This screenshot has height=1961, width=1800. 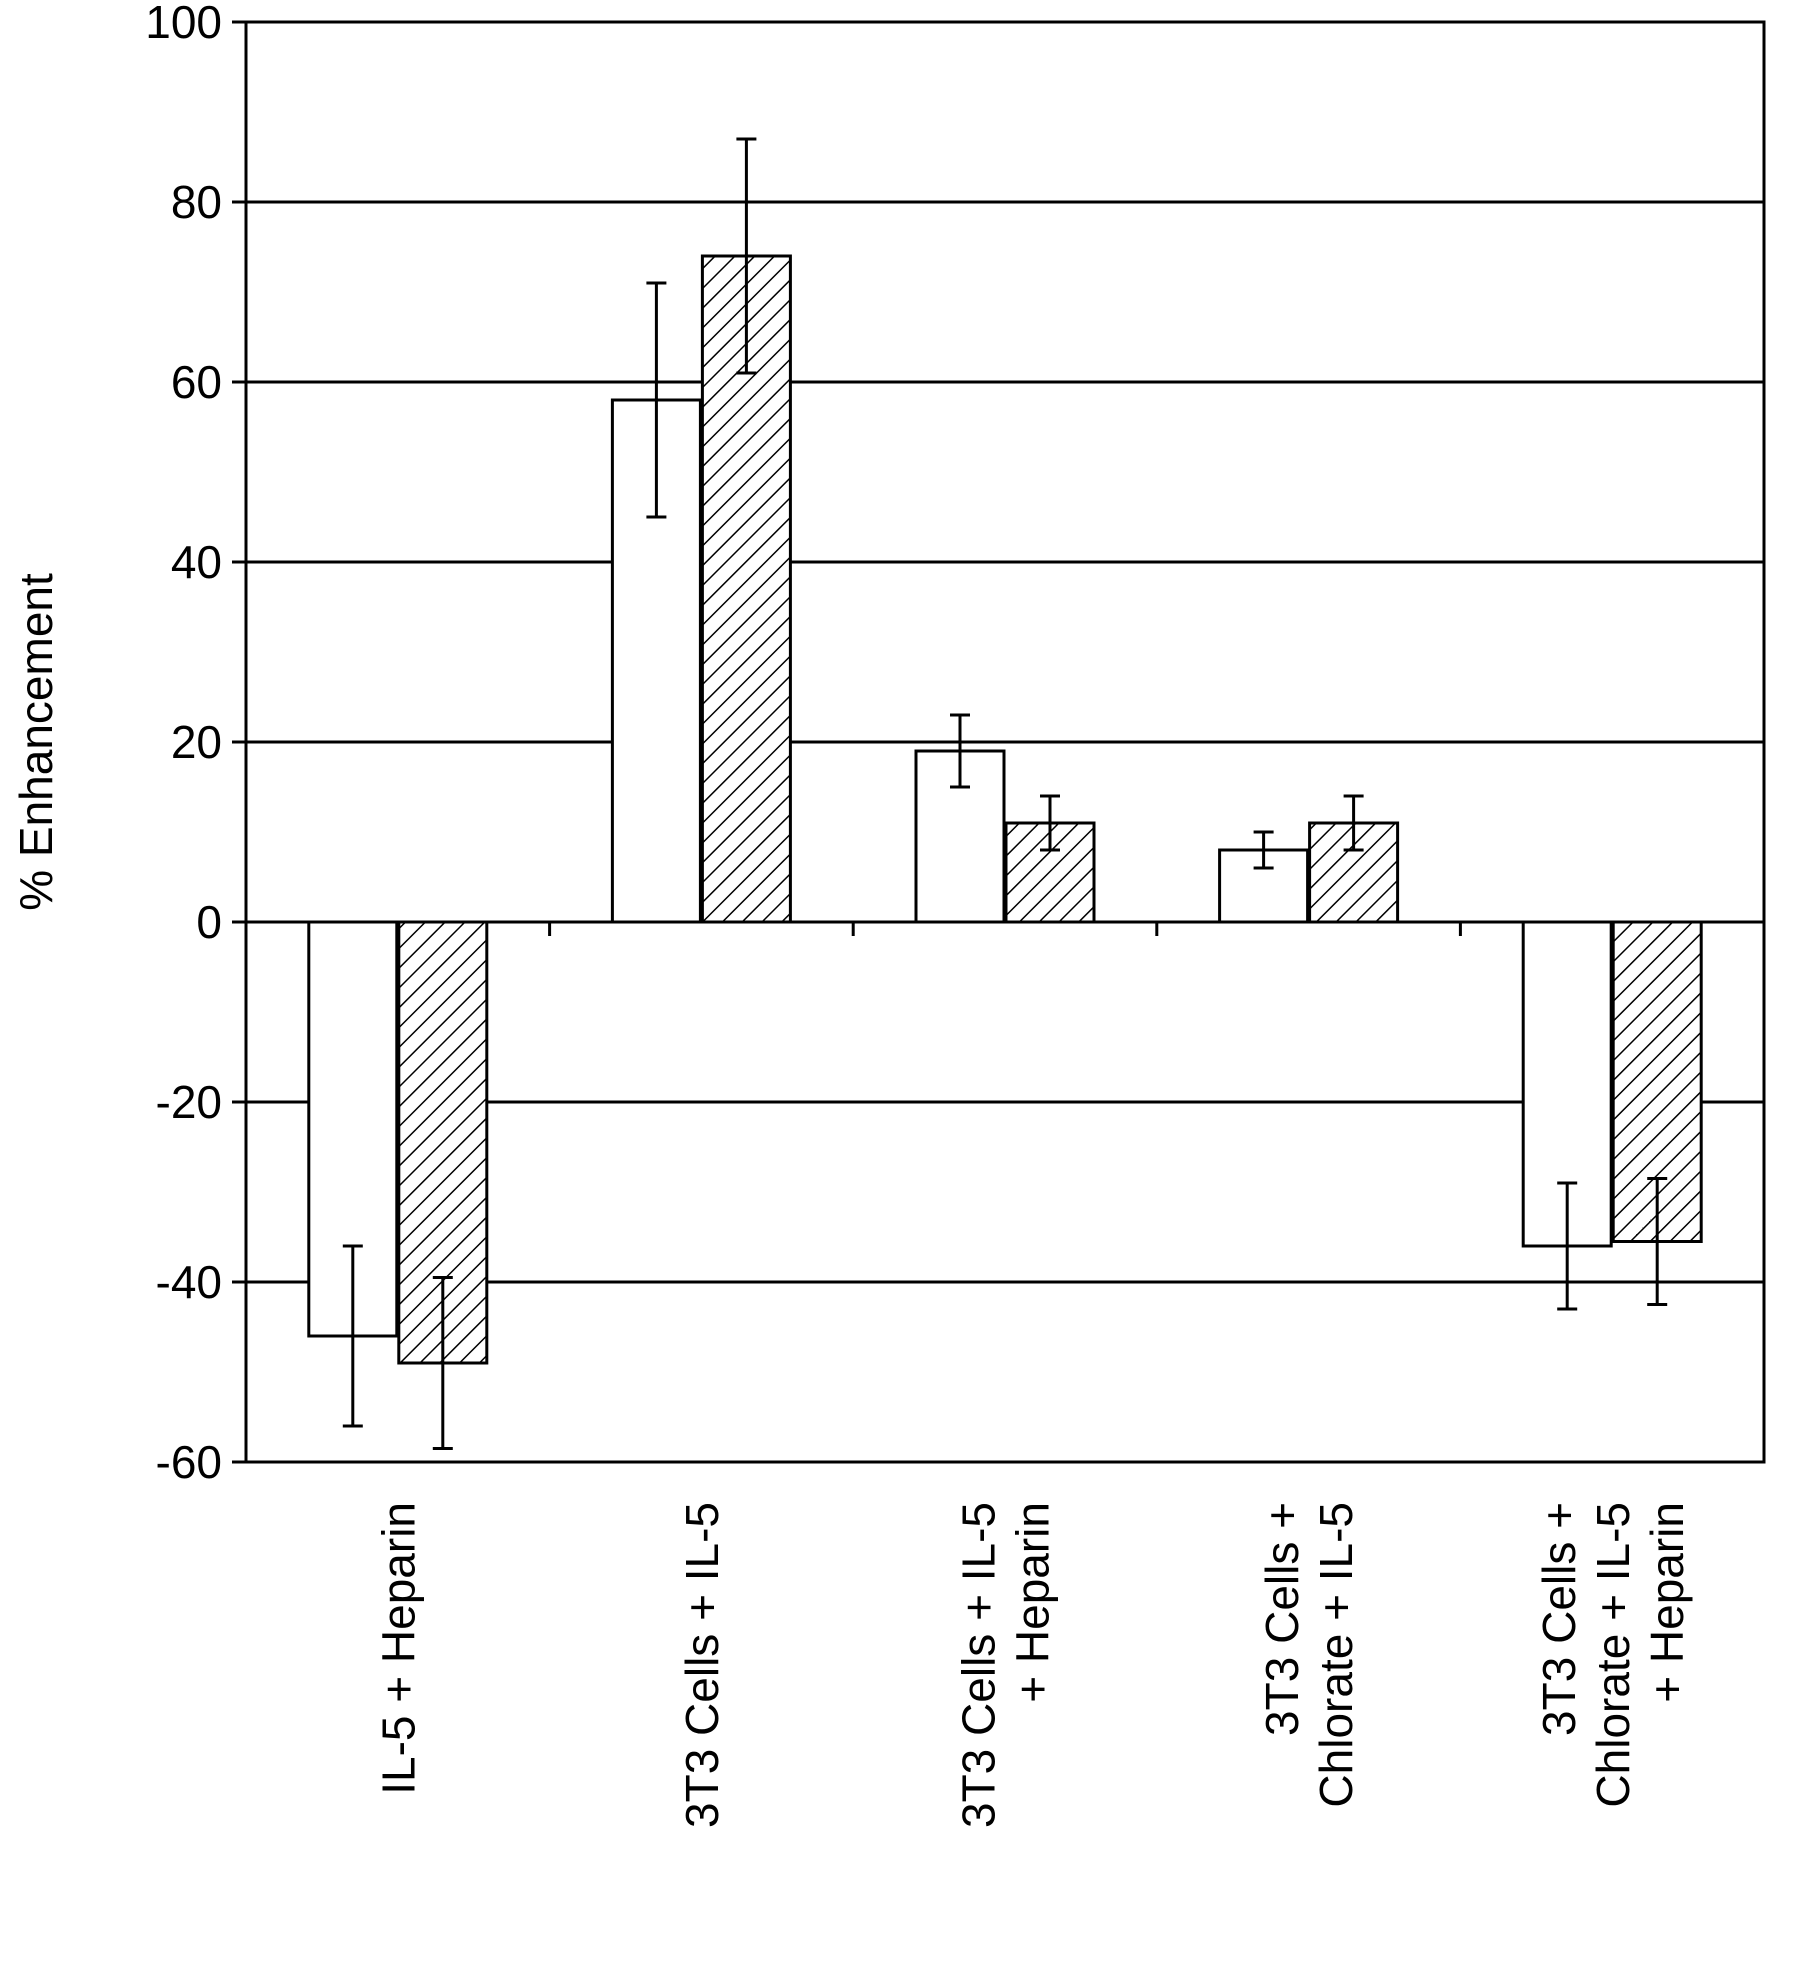 I want to click on y-tick-label: -20, so click(x=189, y=1102).